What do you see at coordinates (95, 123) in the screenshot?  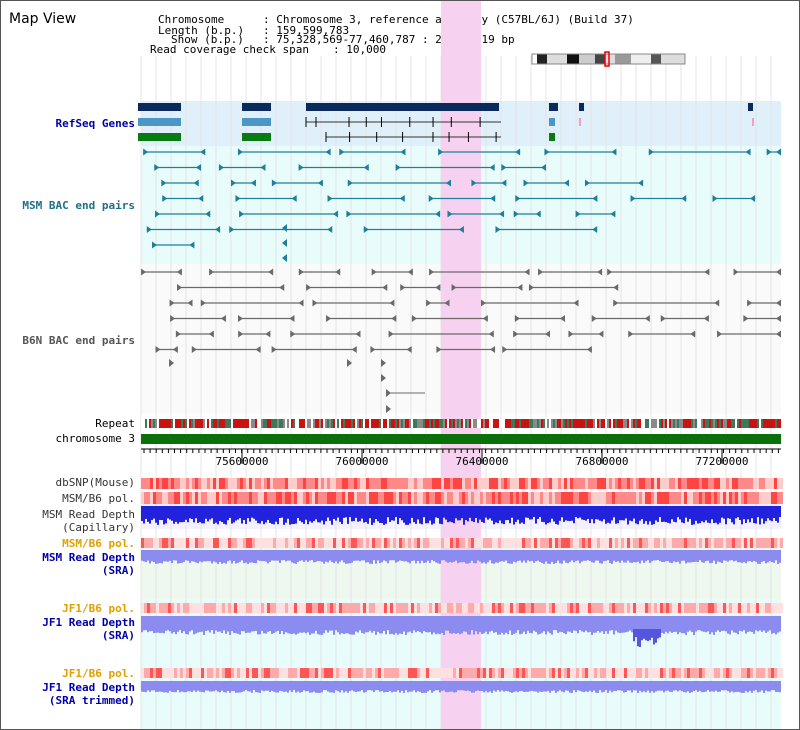 I see `refseq-genes-label: RefSeq Genes` at bounding box center [95, 123].